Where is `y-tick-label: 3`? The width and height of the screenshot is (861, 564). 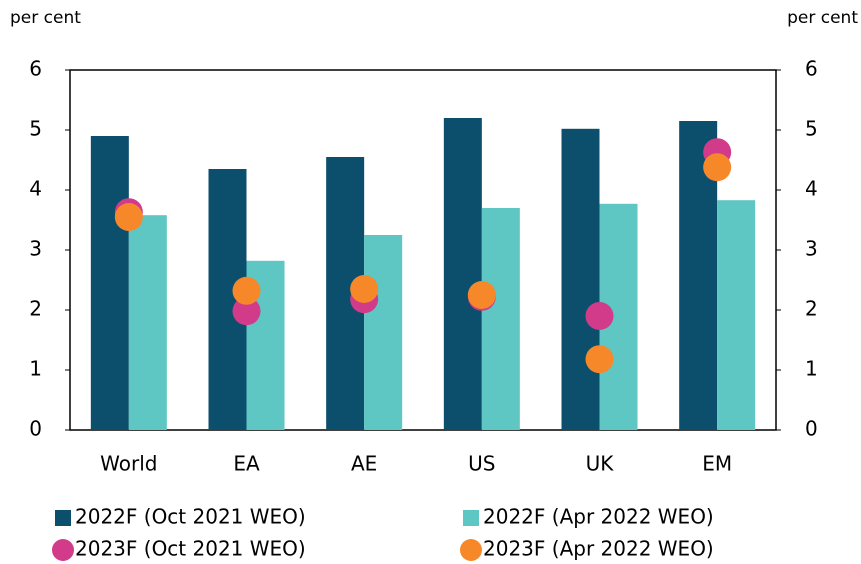 y-tick-label: 3 is located at coordinates (35, 249).